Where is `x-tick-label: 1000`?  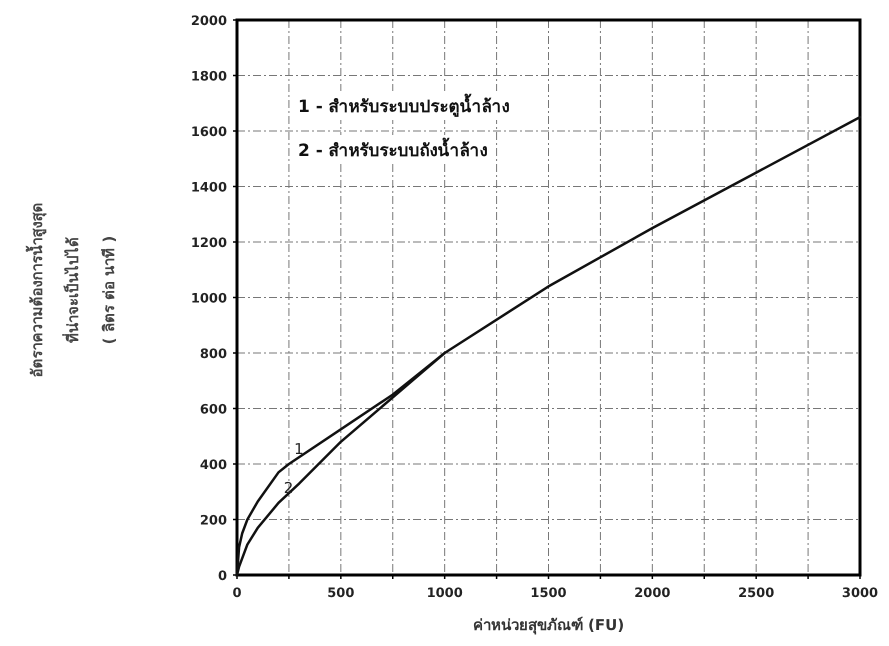 x-tick-label: 1000 is located at coordinates (444, 593).